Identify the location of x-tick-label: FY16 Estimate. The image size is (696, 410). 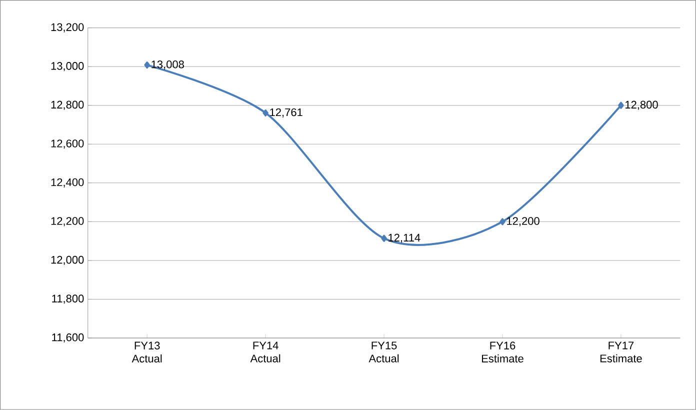
(503, 352).